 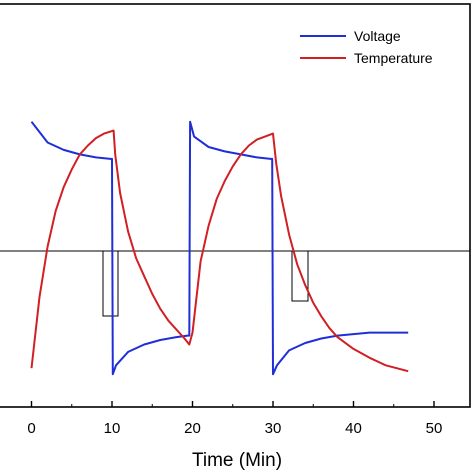 What do you see at coordinates (273, 428) in the screenshot?
I see `x-tick-label: 30` at bounding box center [273, 428].